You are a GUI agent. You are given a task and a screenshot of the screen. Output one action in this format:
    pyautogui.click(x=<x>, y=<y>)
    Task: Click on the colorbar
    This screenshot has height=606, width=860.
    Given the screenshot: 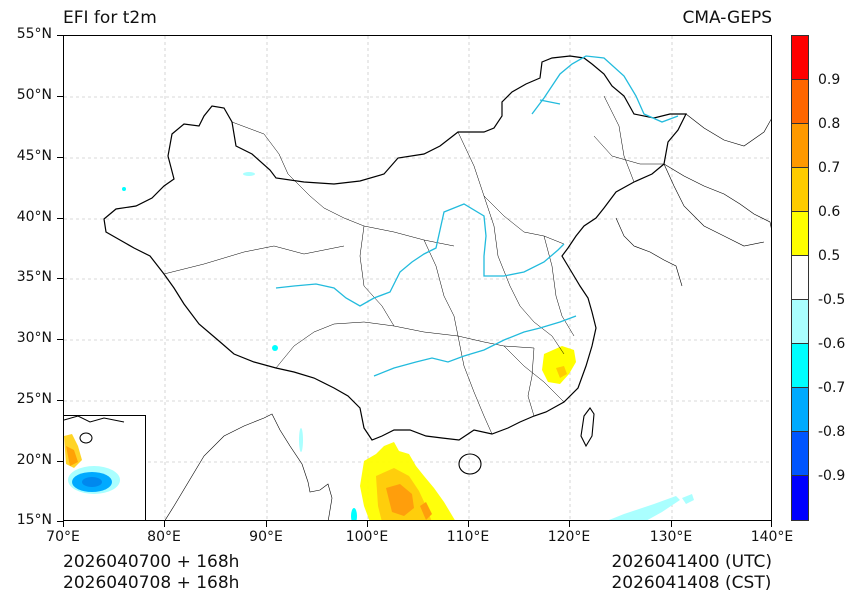 What is the action you would take?
    pyautogui.click(x=800, y=278)
    